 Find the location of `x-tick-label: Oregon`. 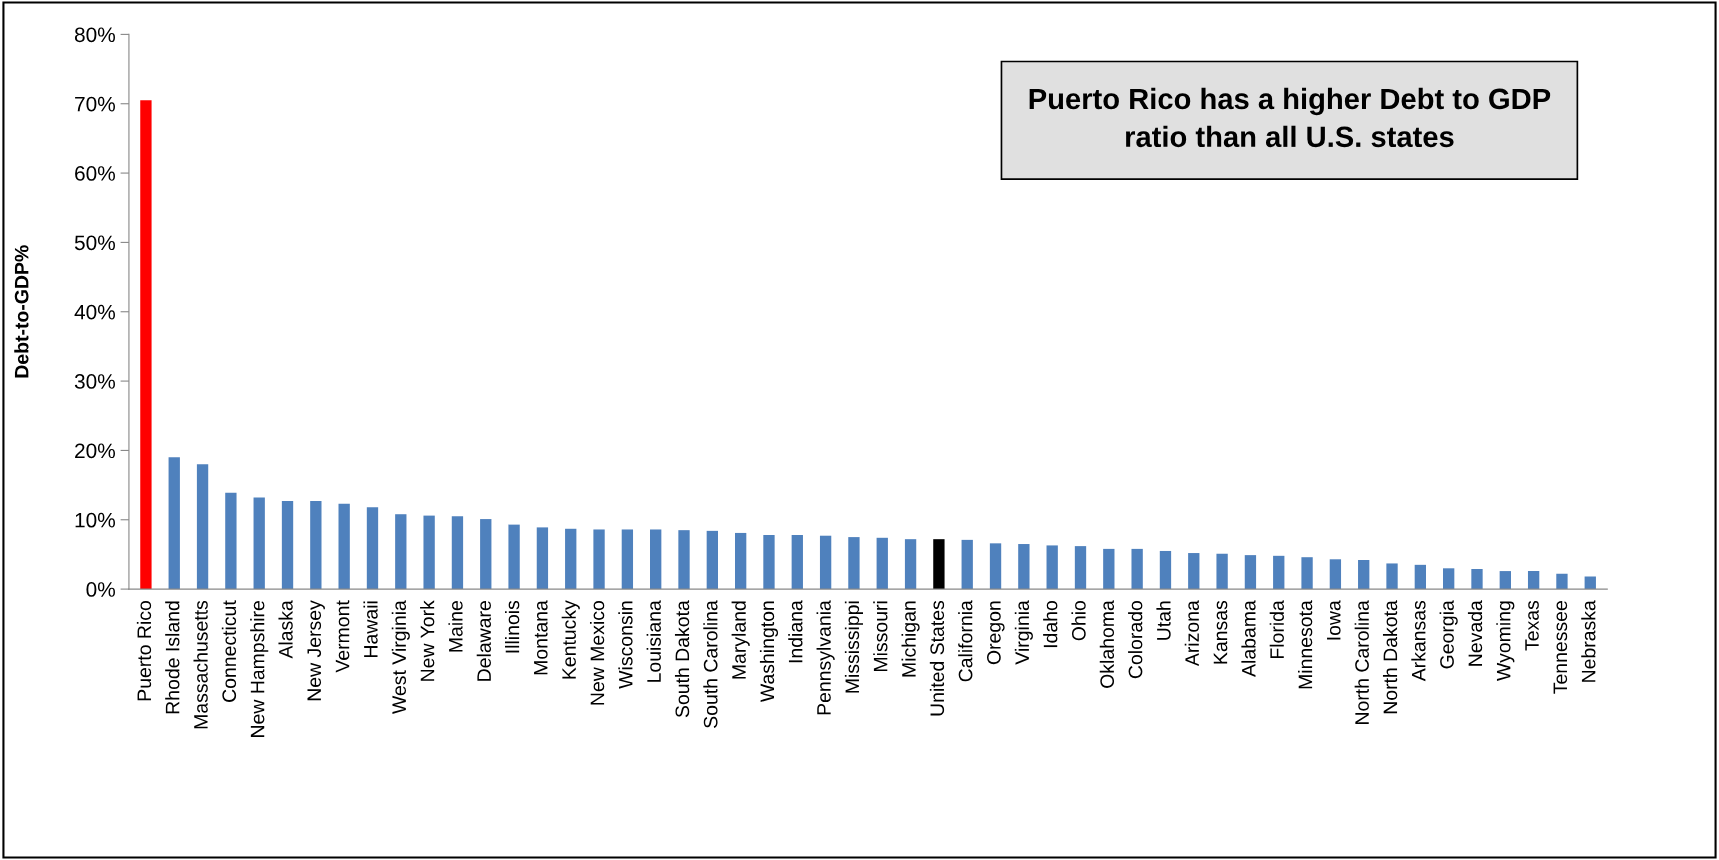

x-tick-label: Oregon is located at coordinates (995, 633).